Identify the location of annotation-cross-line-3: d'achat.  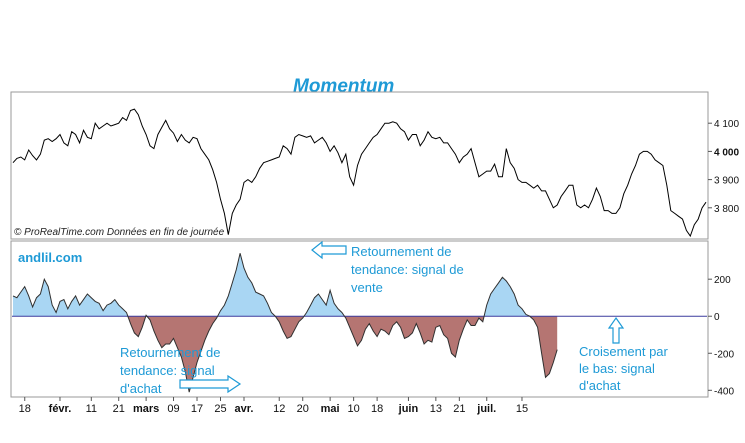
(600, 385).